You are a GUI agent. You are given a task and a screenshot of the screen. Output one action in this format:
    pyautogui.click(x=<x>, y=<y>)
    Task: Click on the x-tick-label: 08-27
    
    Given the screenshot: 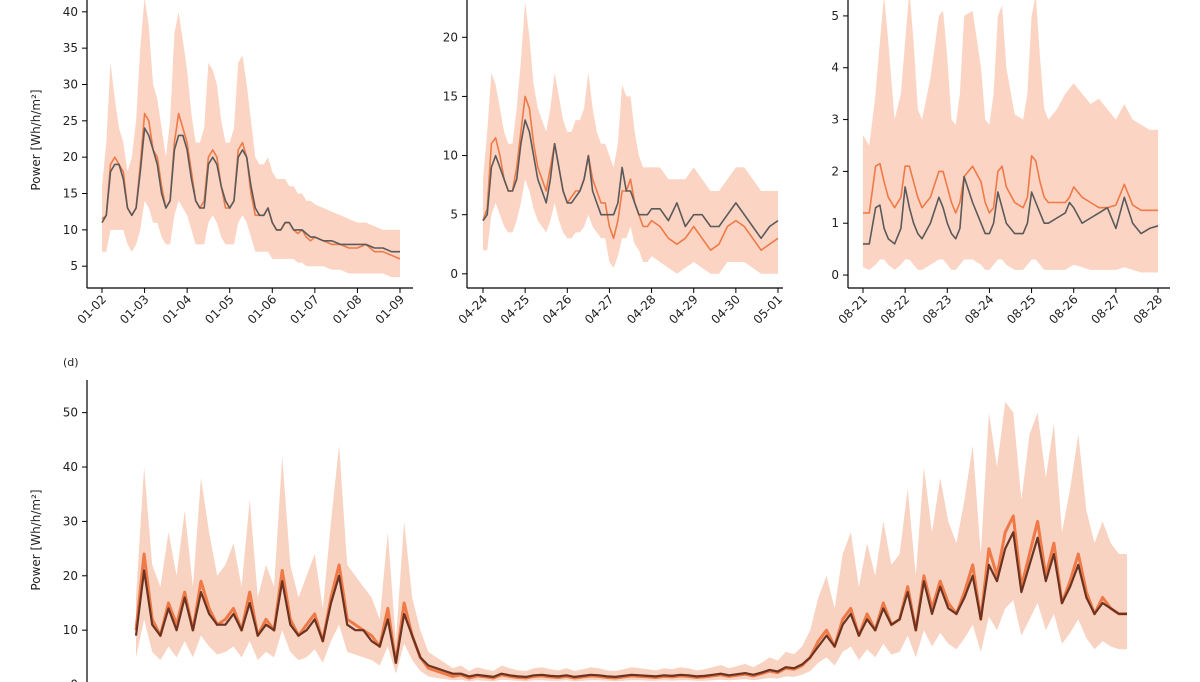 What is the action you would take?
    pyautogui.click(x=1105, y=309)
    